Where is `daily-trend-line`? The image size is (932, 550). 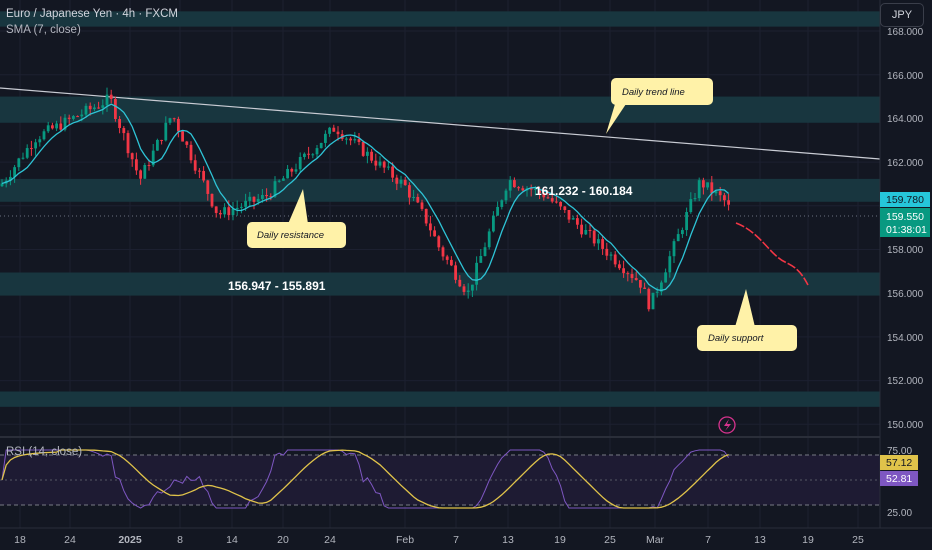
daily-trend-line is located at coordinates (440, 123).